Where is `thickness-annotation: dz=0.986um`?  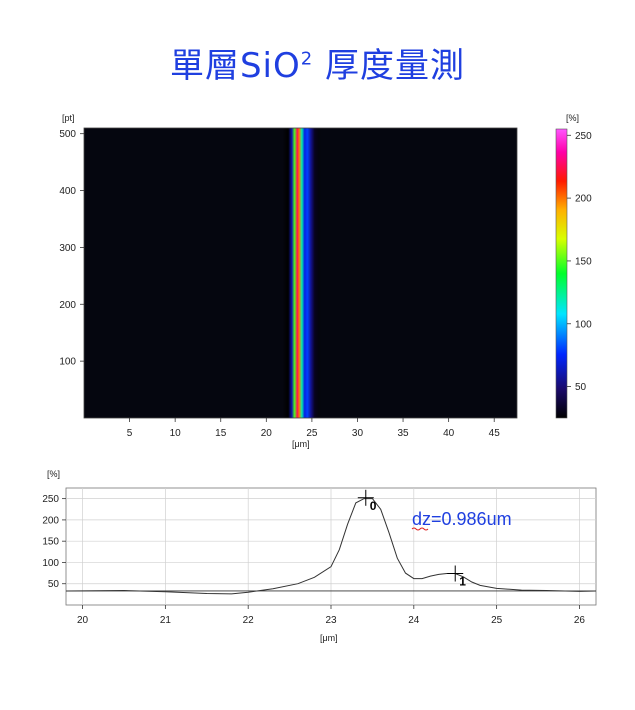
thickness-annotation: dz=0.986um is located at coordinates (462, 519).